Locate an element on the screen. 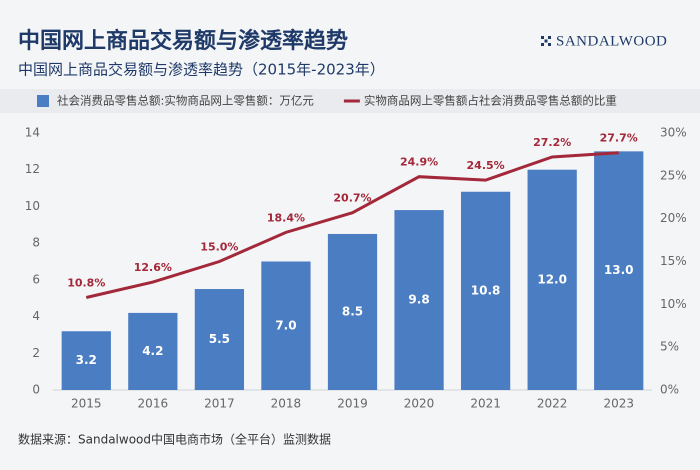 This screenshot has height=470, width=700. y2-tick-label: 30% is located at coordinates (673, 133).